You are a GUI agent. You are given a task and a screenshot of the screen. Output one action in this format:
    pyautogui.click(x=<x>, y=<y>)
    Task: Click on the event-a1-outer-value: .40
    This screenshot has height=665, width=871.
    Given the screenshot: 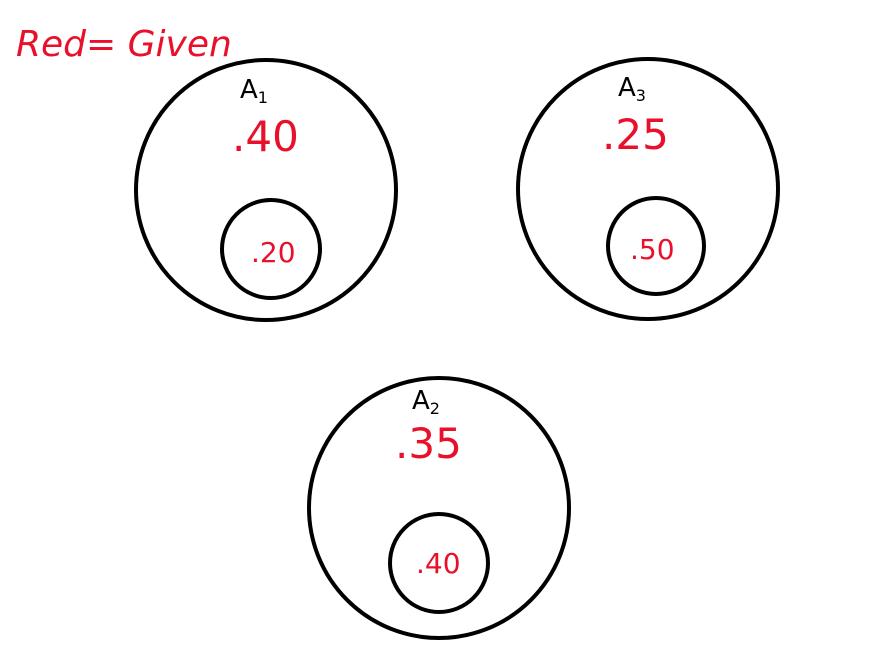 What is the action you would take?
    pyautogui.click(x=265, y=136)
    